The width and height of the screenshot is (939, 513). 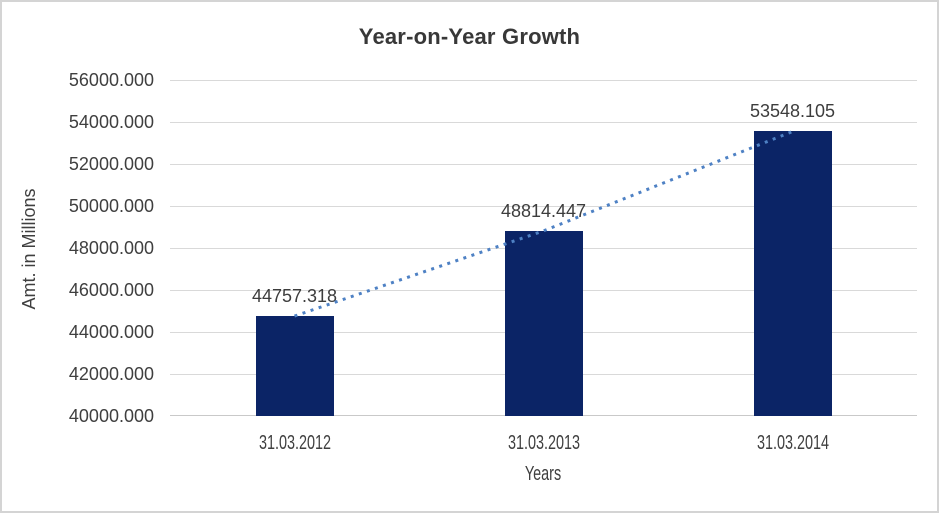 What do you see at coordinates (792, 111) in the screenshot?
I see `bar-data-label: 53548.105` at bounding box center [792, 111].